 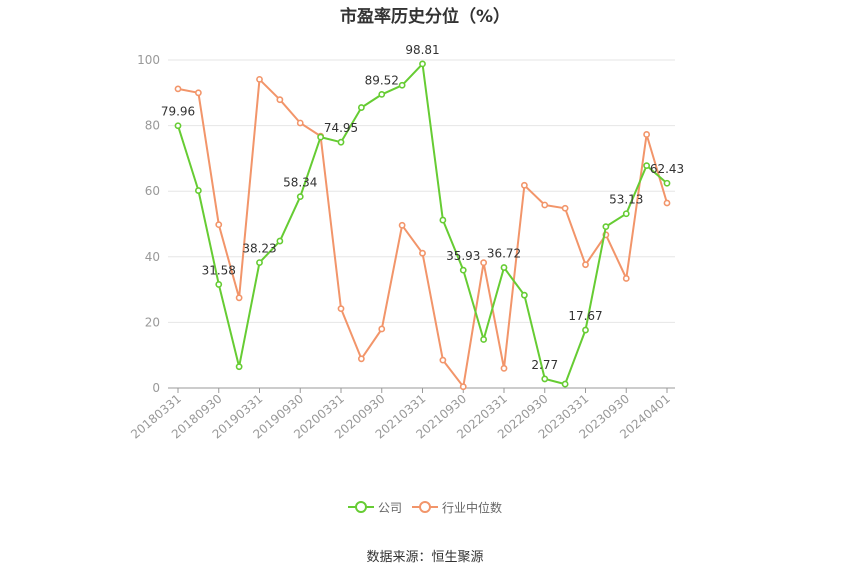 What do you see at coordinates (667, 169) in the screenshot?
I see `data-label: 62.43` at bounding box center [667, 169].